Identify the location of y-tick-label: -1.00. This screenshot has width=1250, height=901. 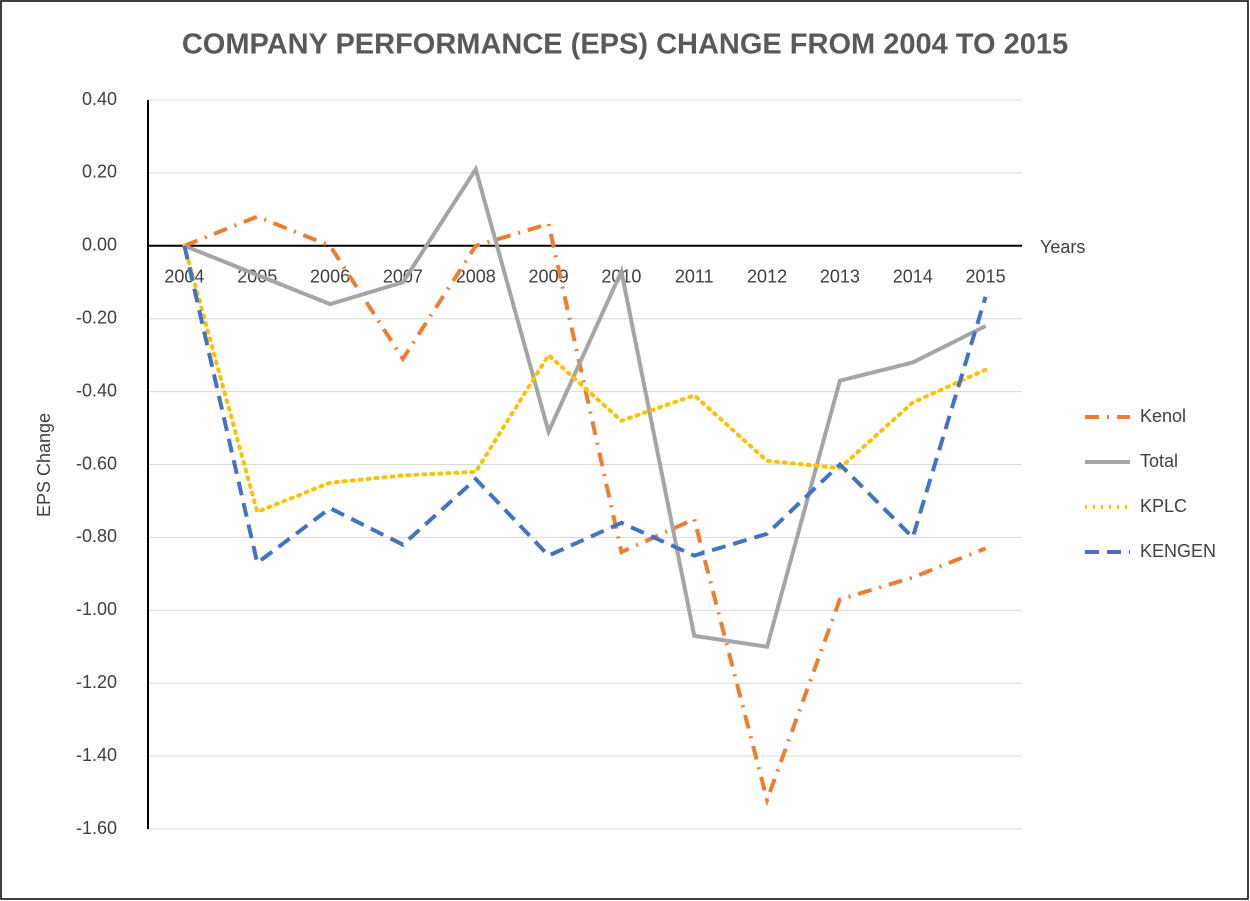
(96, 609).